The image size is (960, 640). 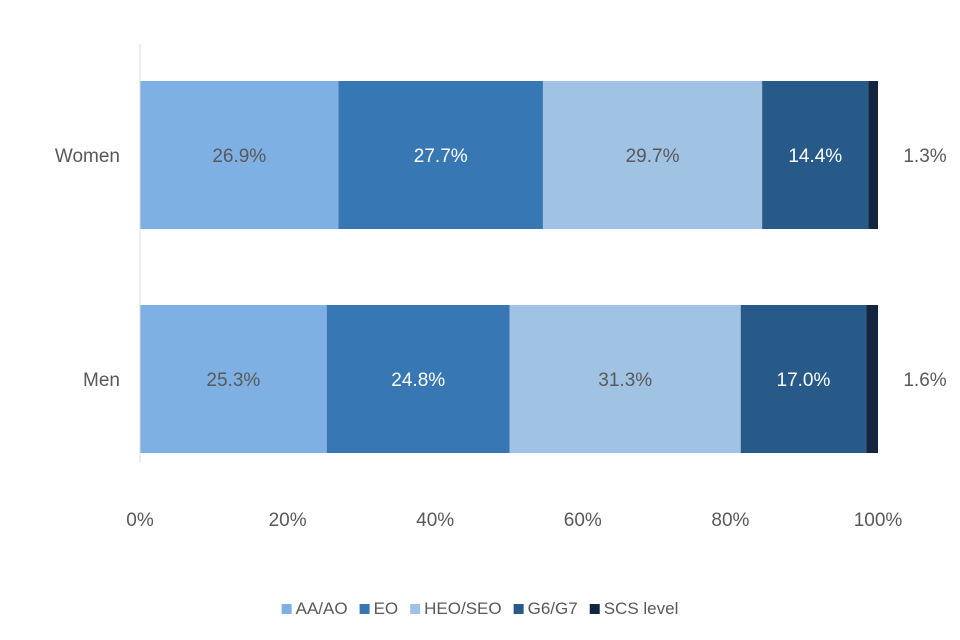 I want to click on data-label-men-scs-level: 1.6%, so click(x=924, y=380).